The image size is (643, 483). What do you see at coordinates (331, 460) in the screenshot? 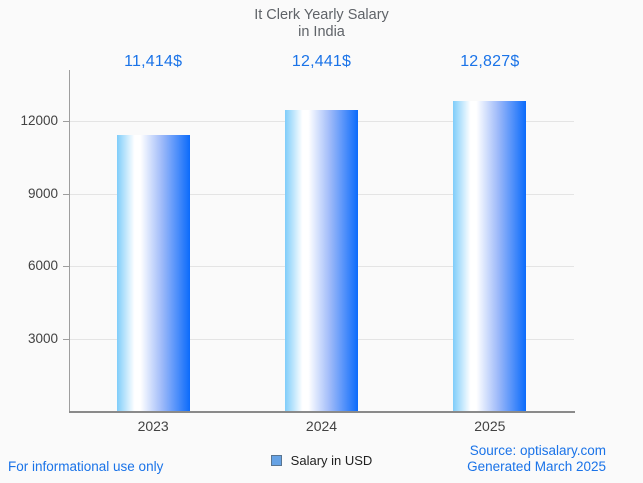
I see `legend-label: Salary in USD` at bounding box center [331, 460].